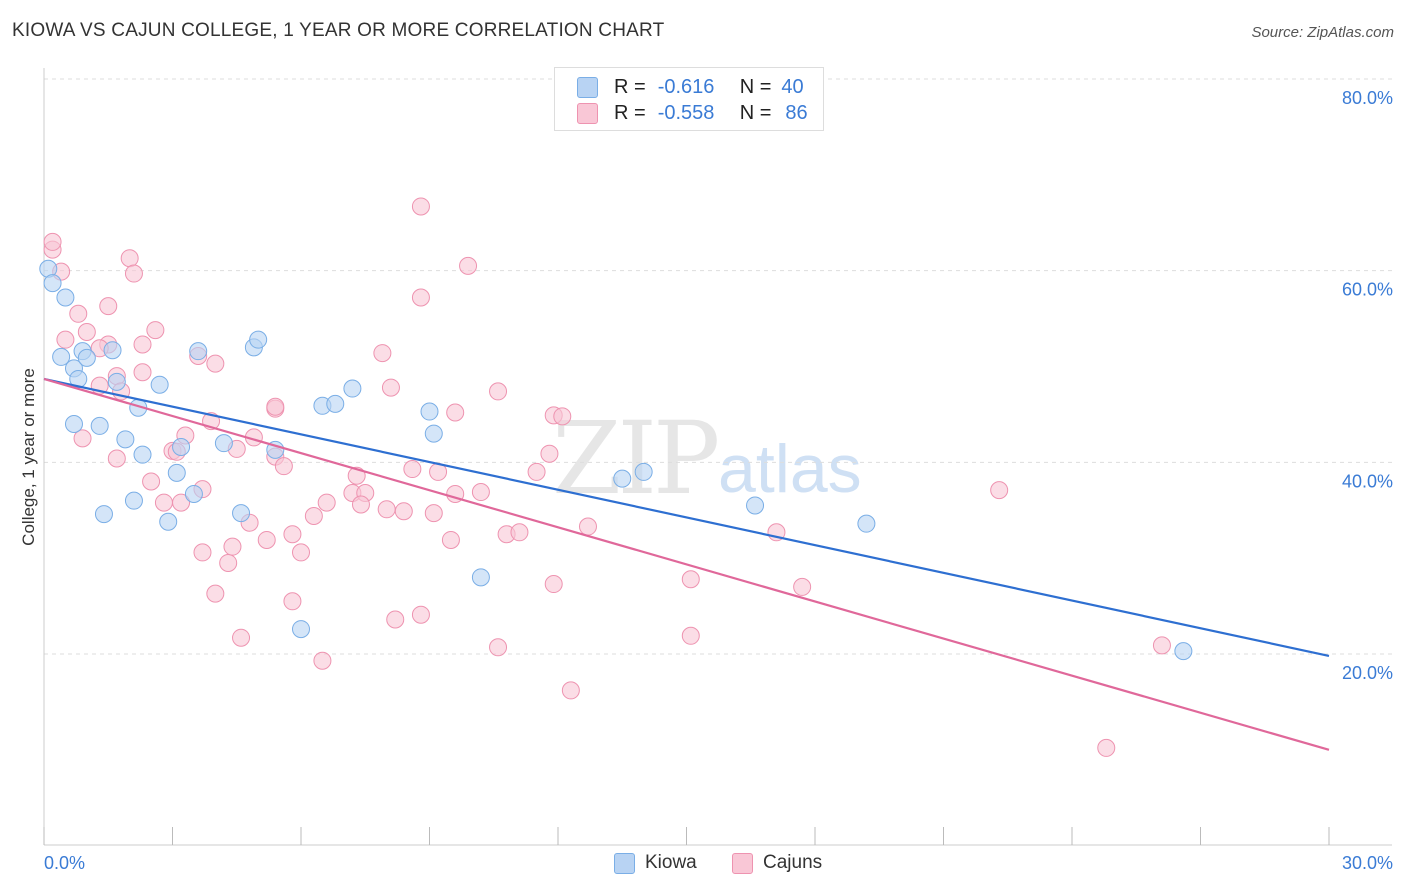 The width and height of the screenshot is (1406, 892). Describe the element at coordinates (671, 862) in the screenshot. I see `bottom-kiowa-label: Kiowa` at that location.